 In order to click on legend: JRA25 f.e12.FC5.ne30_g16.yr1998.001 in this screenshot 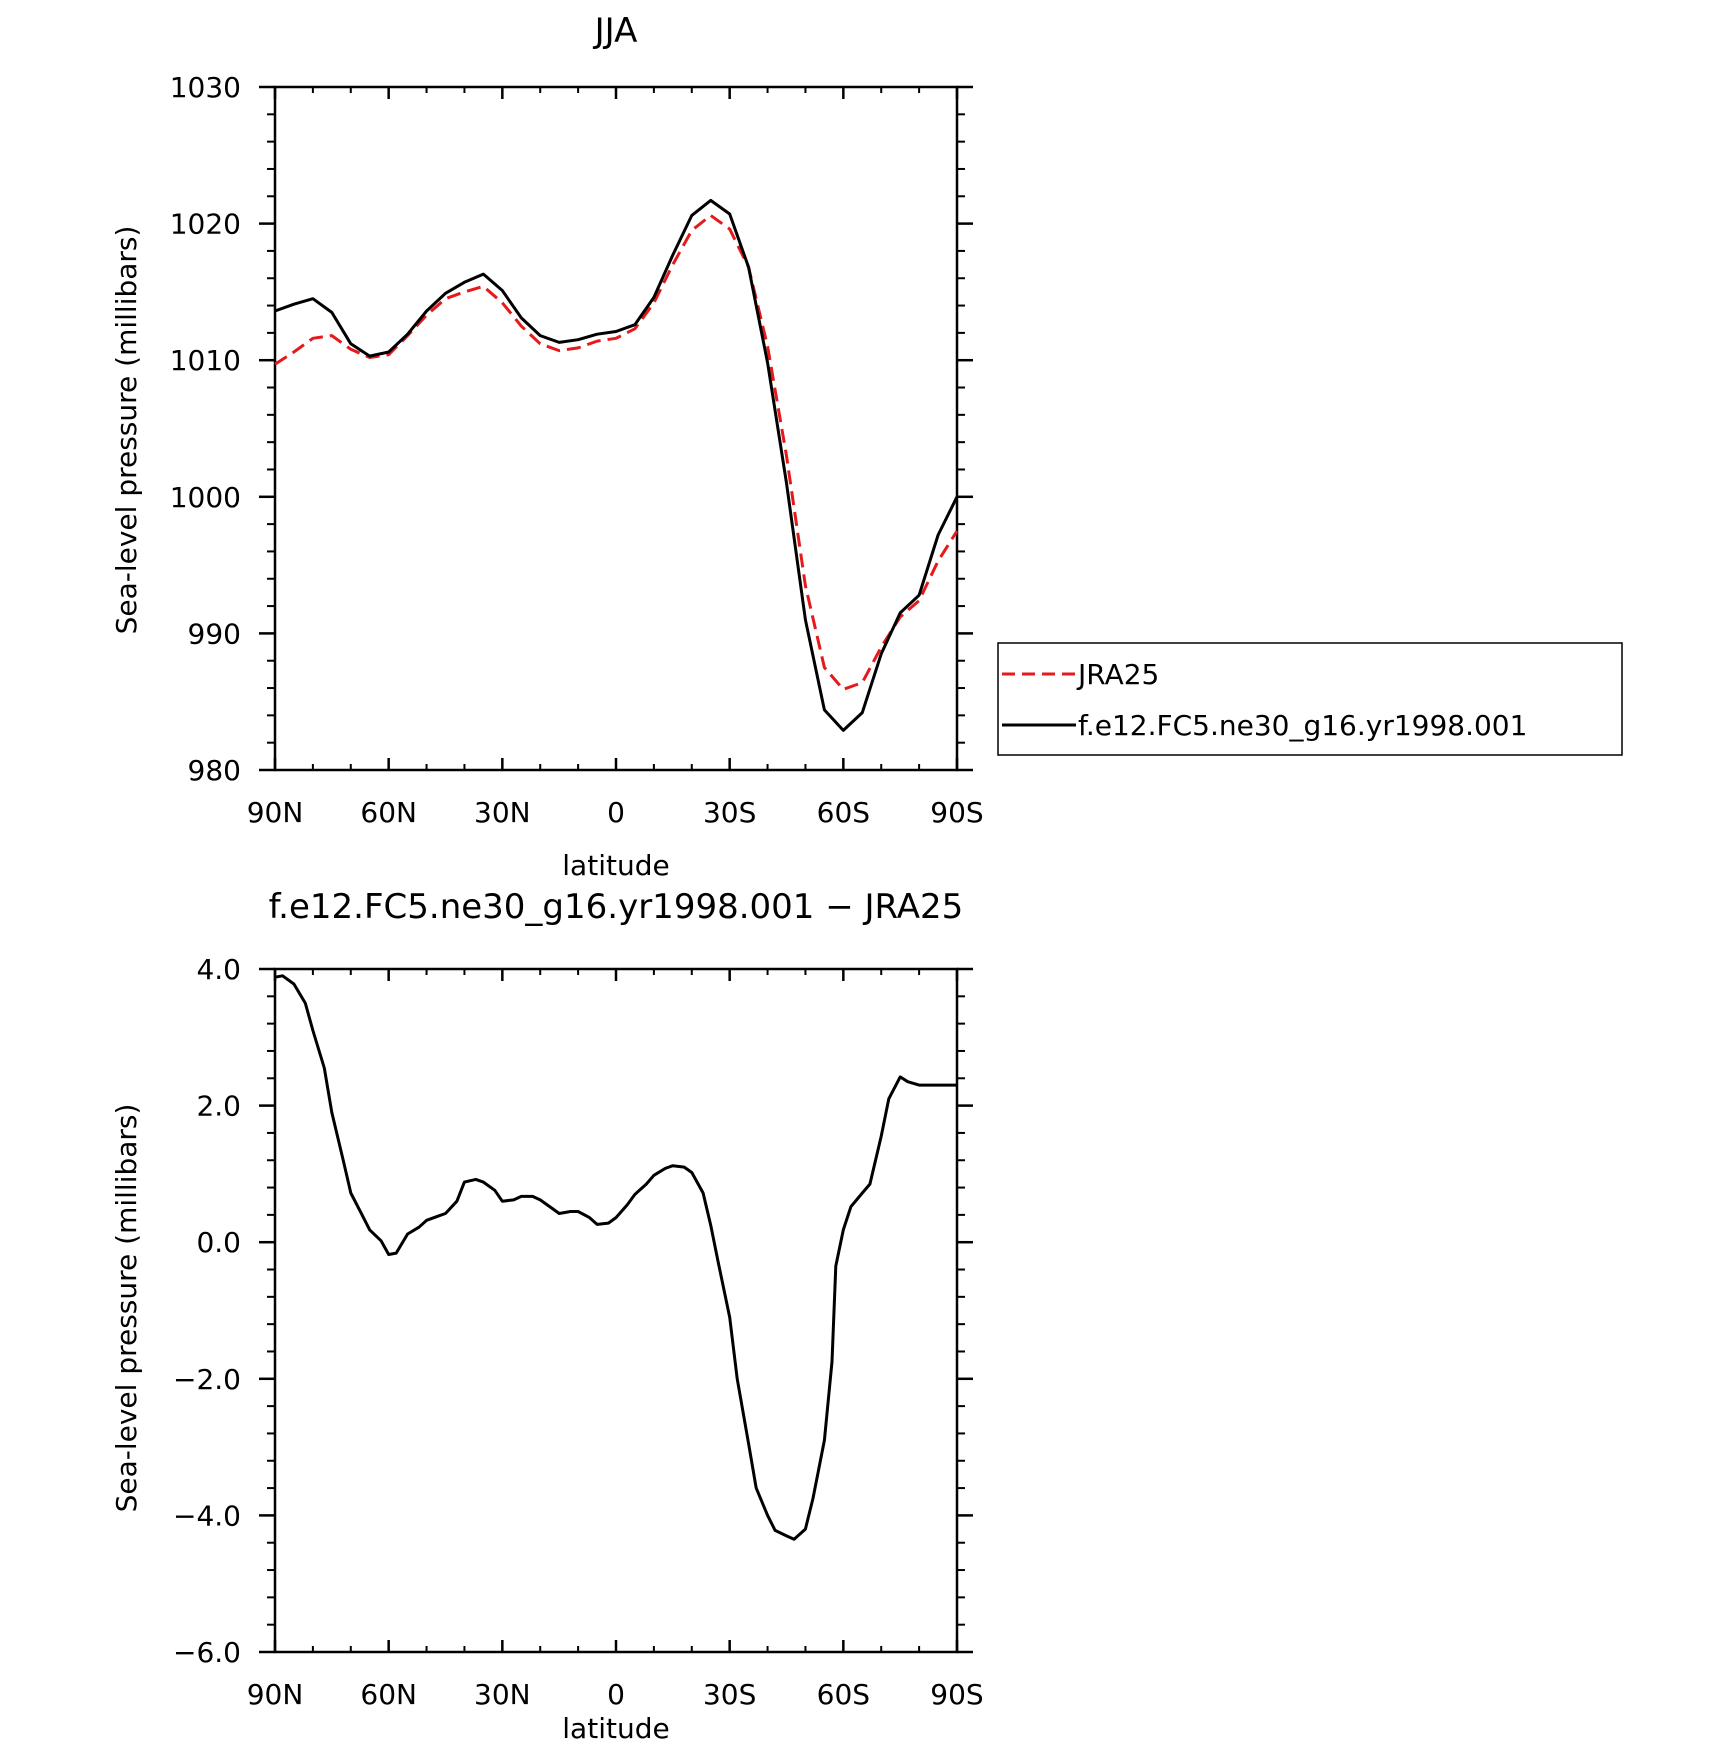, I will do `click(1310, 699)`.